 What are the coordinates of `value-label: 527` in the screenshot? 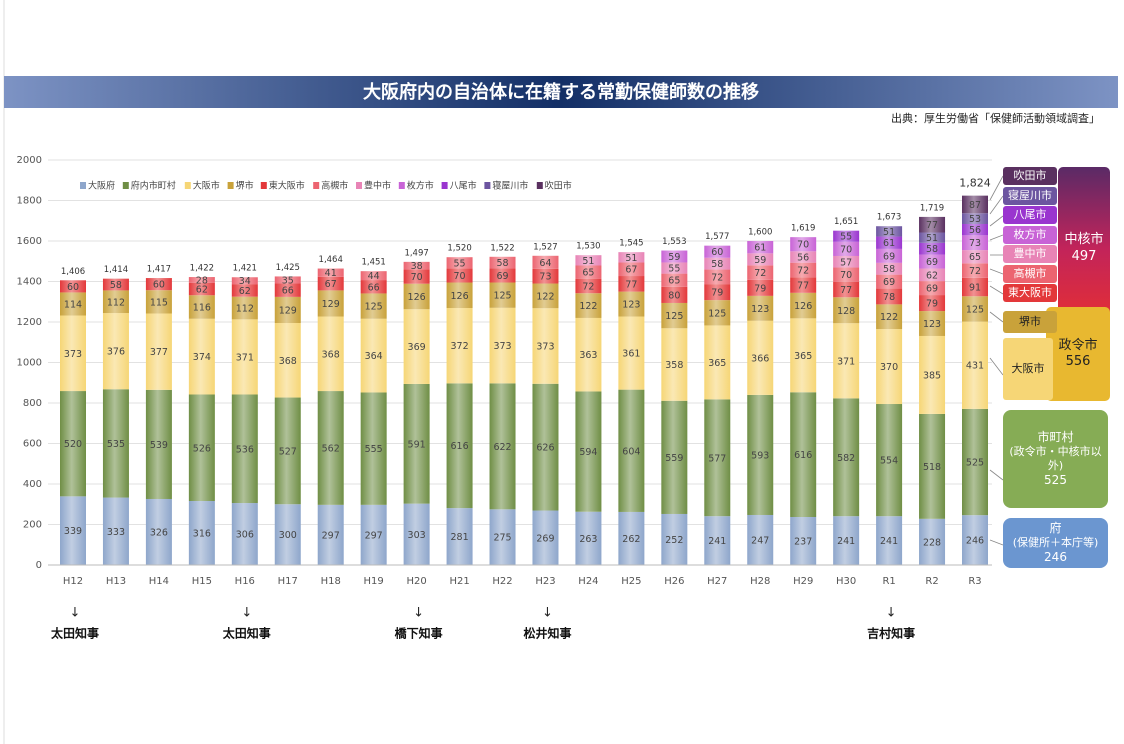 It's located at (288, 451).